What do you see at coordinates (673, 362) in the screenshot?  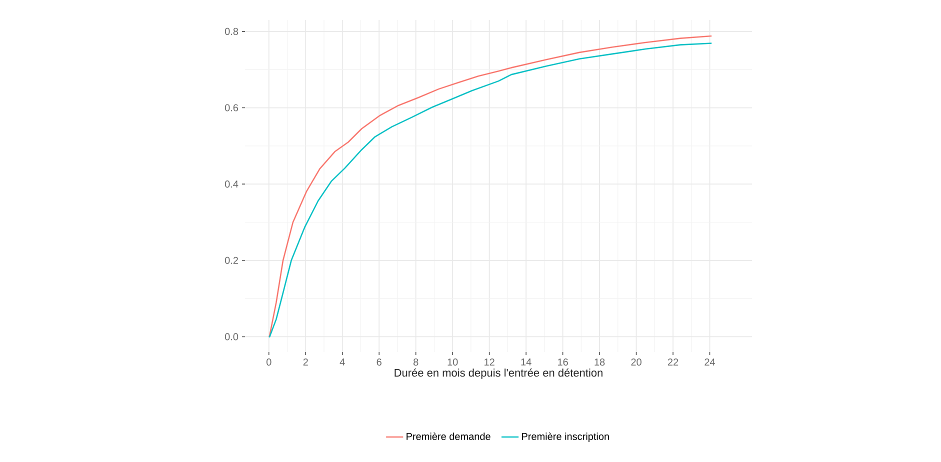 I see `x-tick-label: 22` at bounding box center [673, 362].